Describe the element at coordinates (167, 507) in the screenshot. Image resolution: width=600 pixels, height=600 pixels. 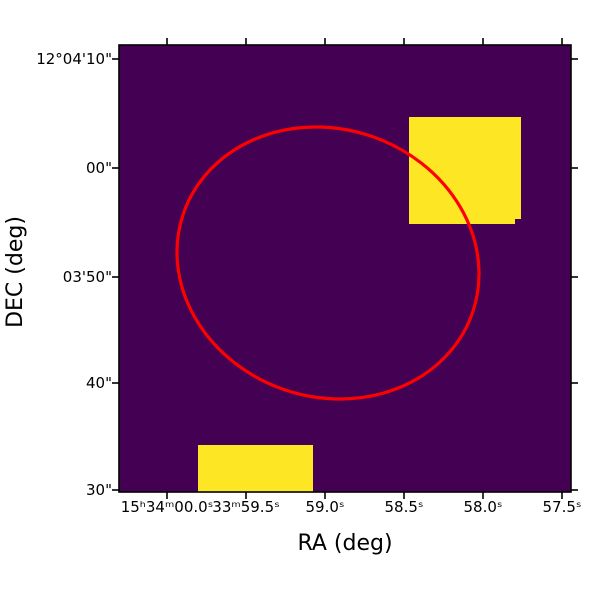
I see `x-tick-label: 15ʰ34ᵐ00.0ˢ` at that location.